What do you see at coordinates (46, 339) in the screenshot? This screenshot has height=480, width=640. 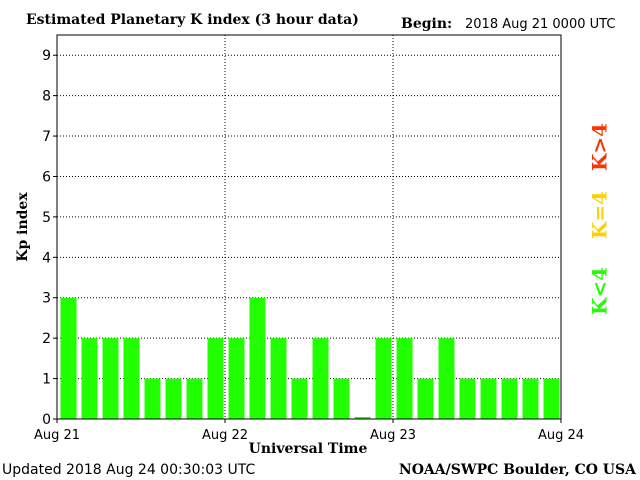 I see `y-tick-label: 2` at bounding box center [46, 339].